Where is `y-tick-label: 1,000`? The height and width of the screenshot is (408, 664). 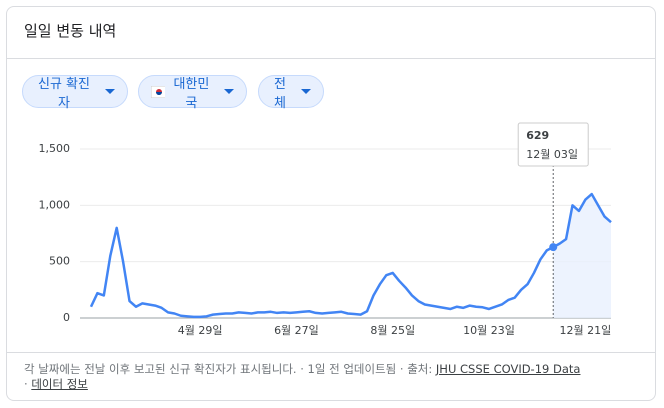
y-tick-label: 1,000 is located at coordinates (55, 204).